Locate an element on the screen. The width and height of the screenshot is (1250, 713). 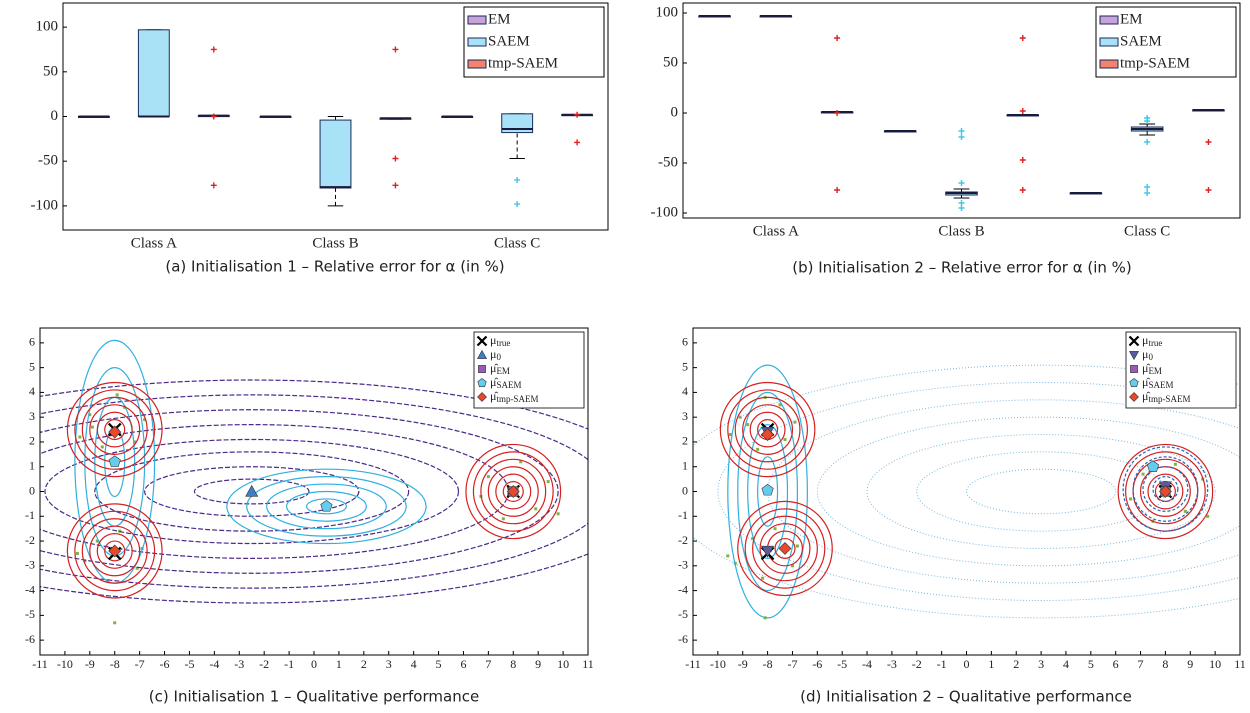
y-tick-label: -4 is located at coordinates (683, 589).